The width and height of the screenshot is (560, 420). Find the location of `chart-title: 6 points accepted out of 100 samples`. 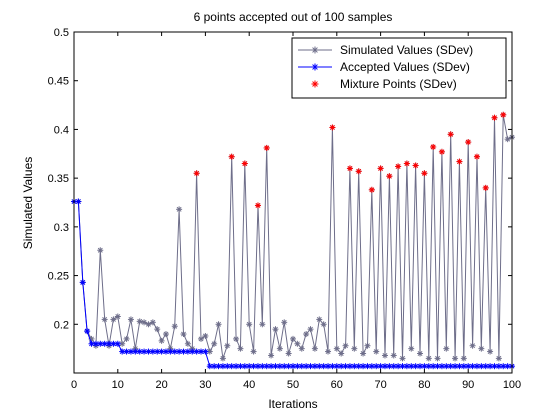

chart-title: 6 points accepted out of 100 samples is located at coordinates (293, 17).